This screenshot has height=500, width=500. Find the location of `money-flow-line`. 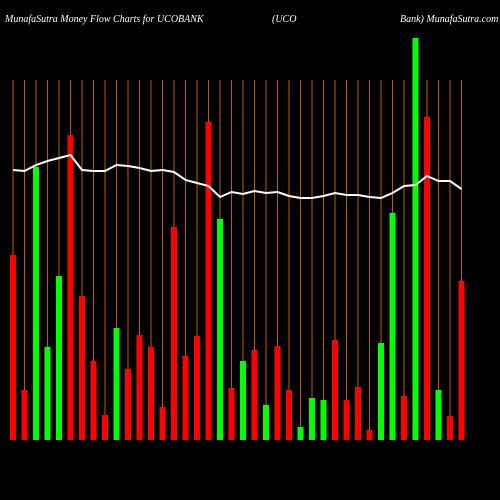

money-flow-line is located at coordinates (237, 176).